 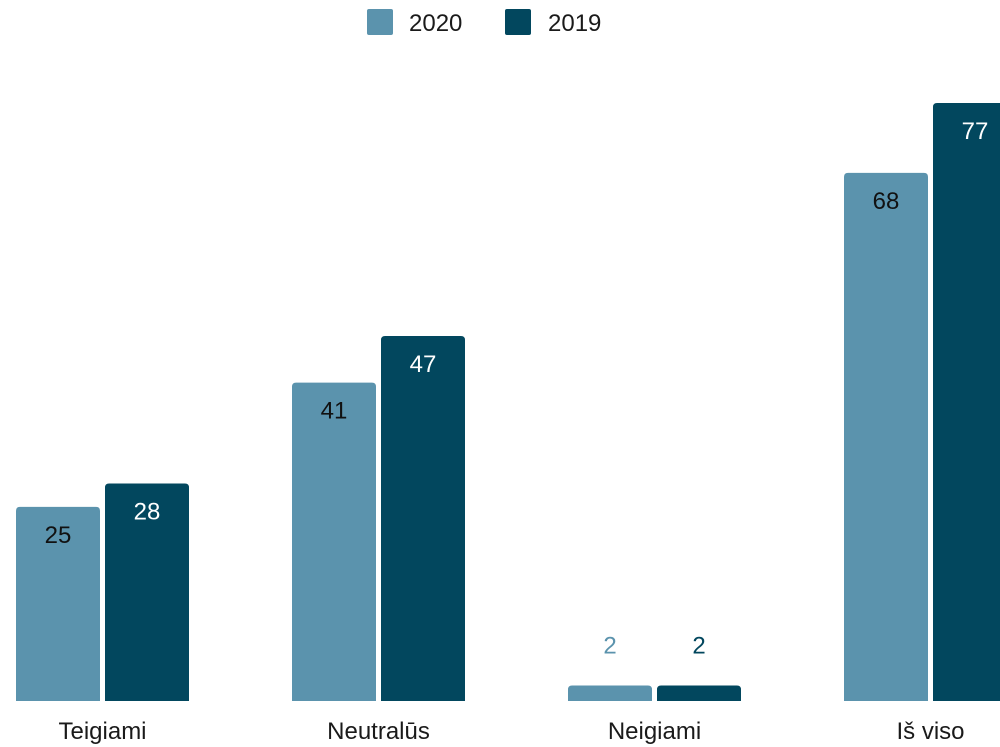 What do you see at coordinates (334, 411) in the screenshot?
I see `value-label-2020-1: 41` at bounding box center [334, 411].